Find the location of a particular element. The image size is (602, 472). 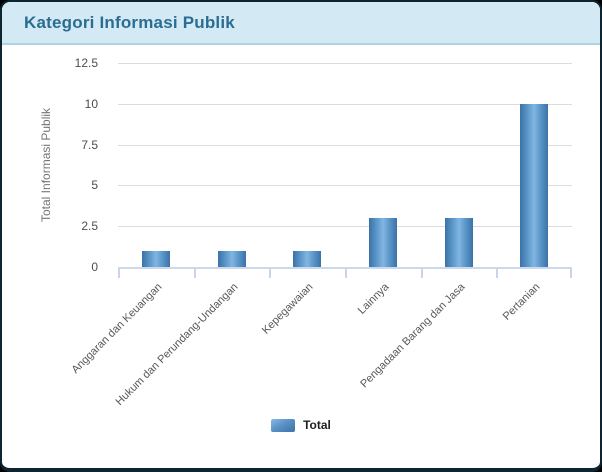

y-tick-label: 2.5 is located at coordinates (89, 226).